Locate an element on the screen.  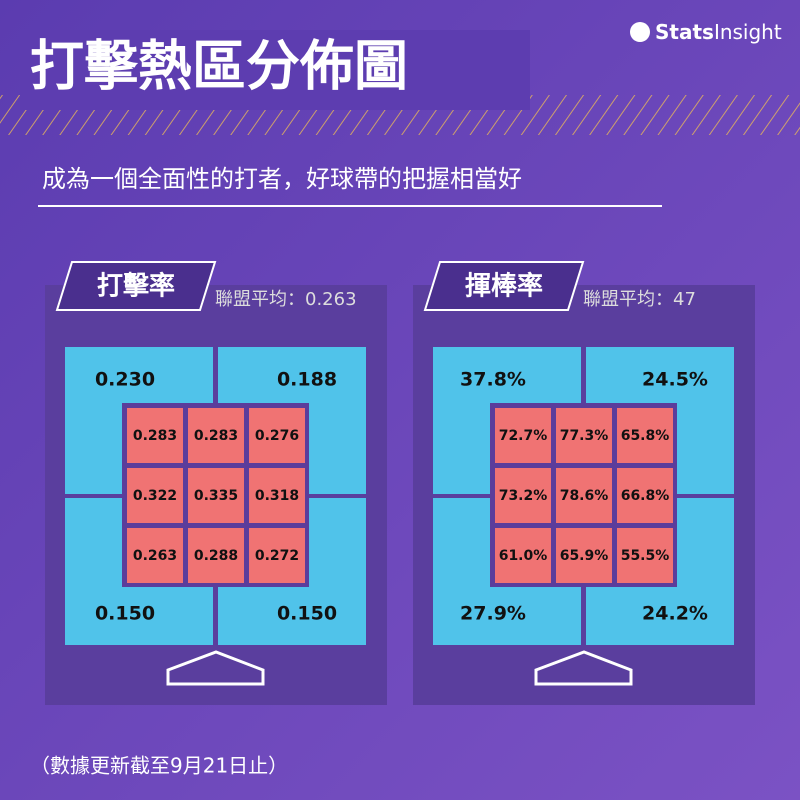
inner-value: 0.318 is located at coordinates (277, 496).